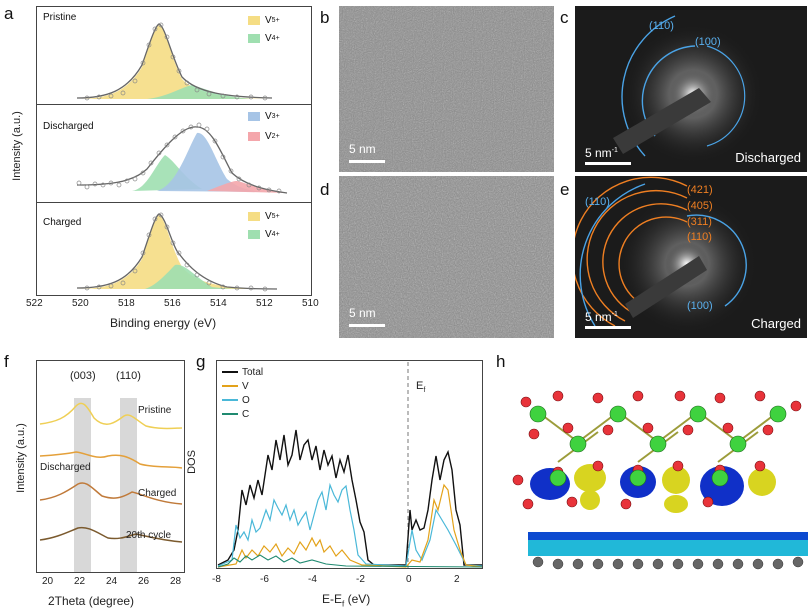  I want to click on xps-xtick: 512, so click(264, 303).